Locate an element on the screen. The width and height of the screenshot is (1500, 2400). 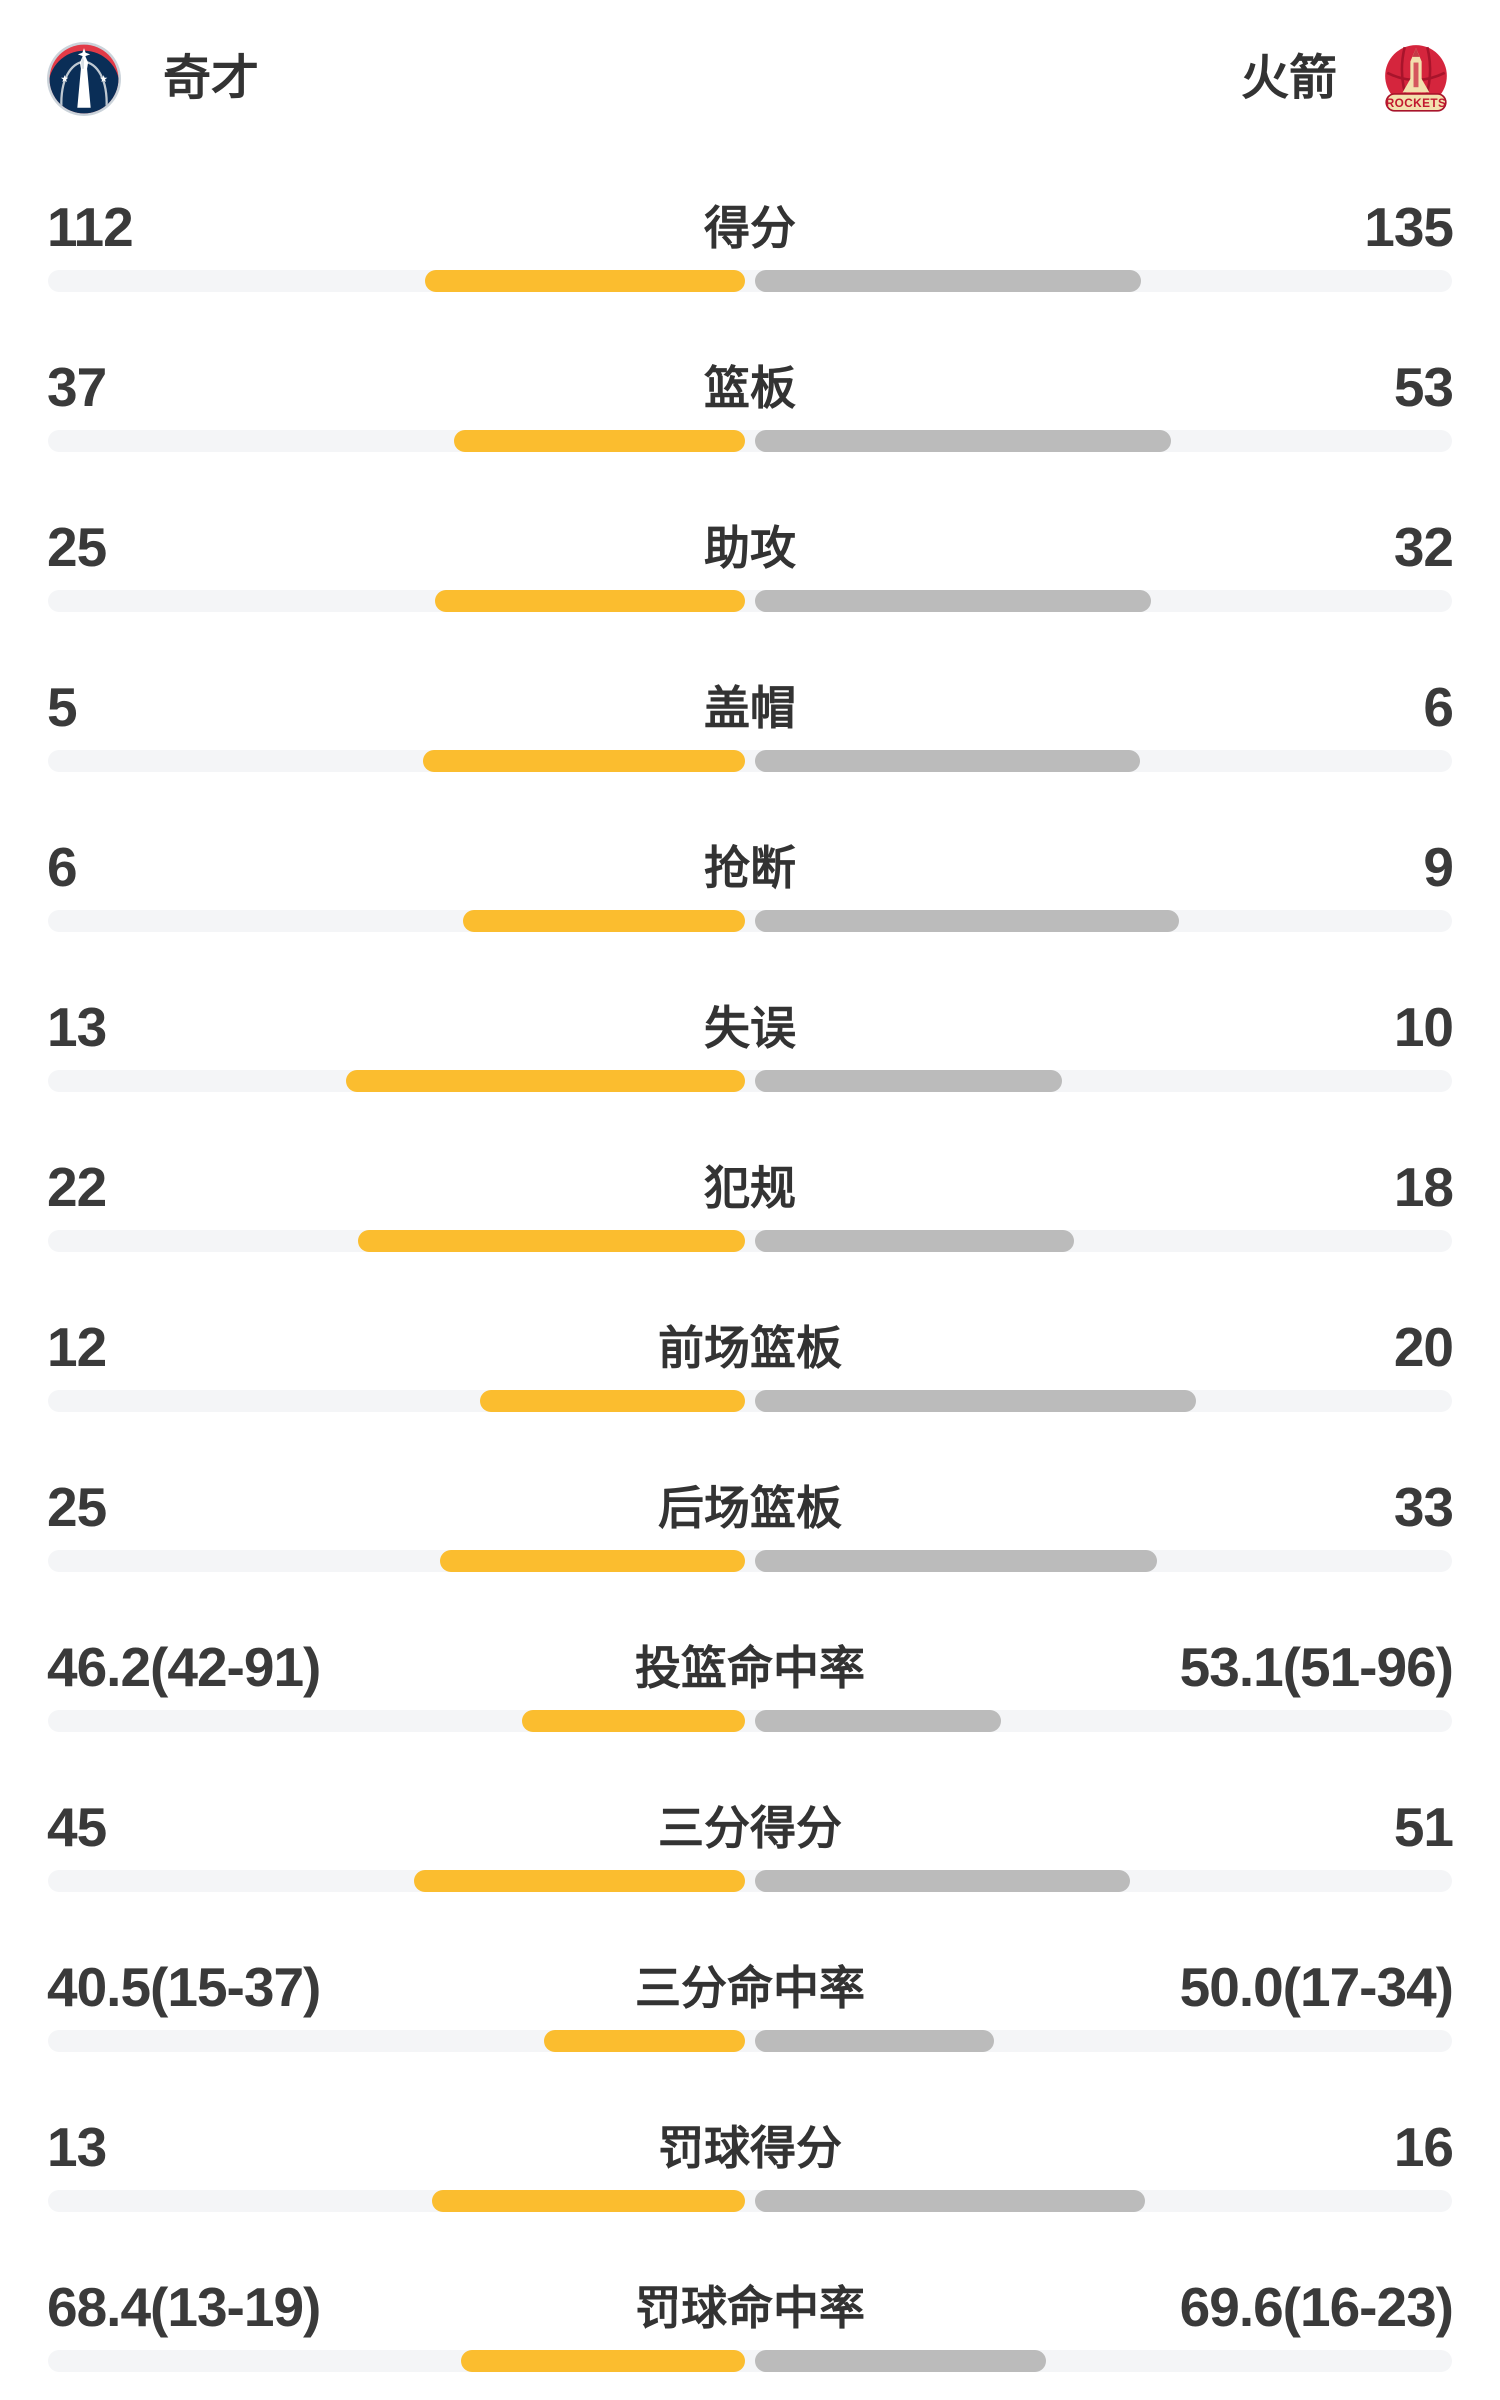
stat-row: 37 篮板 53 is located at coordinates (750, 438).